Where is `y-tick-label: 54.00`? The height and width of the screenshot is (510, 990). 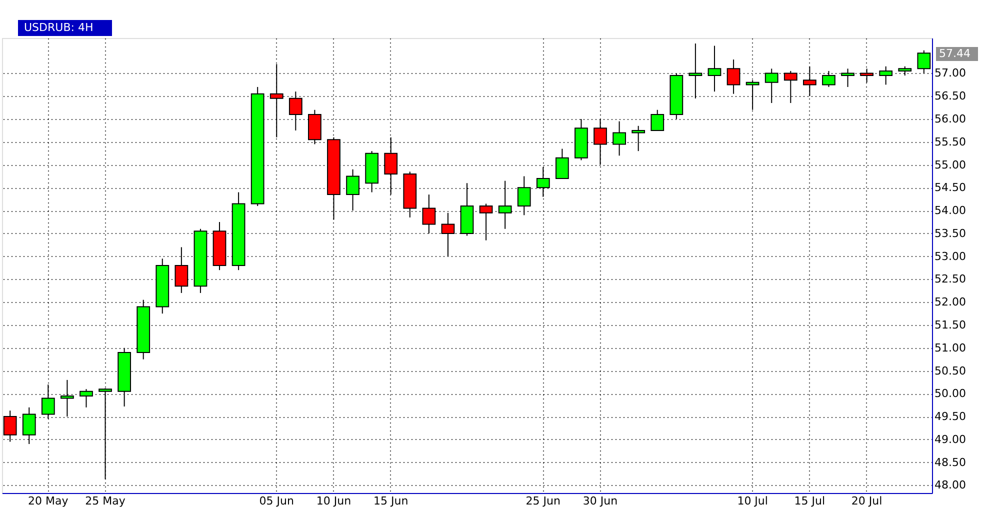
y-tick-label: 54.00 is located at coordinates (950, 211).